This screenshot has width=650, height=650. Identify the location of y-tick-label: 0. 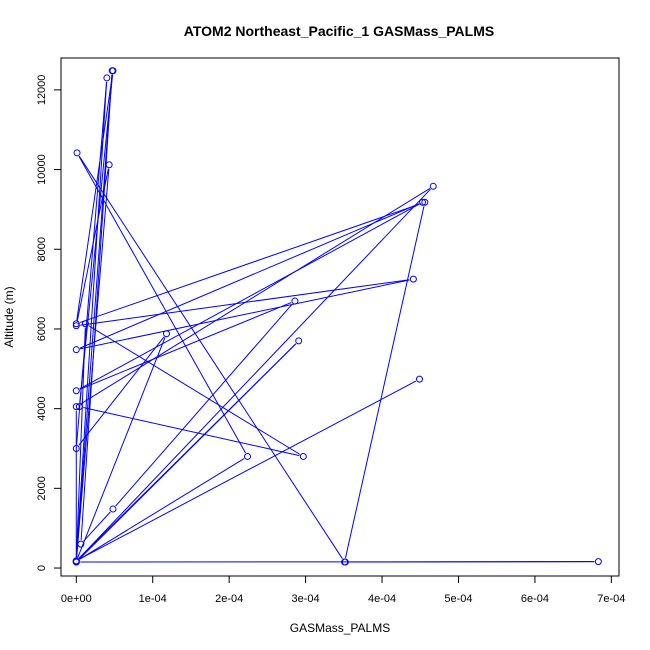
(42, 568).